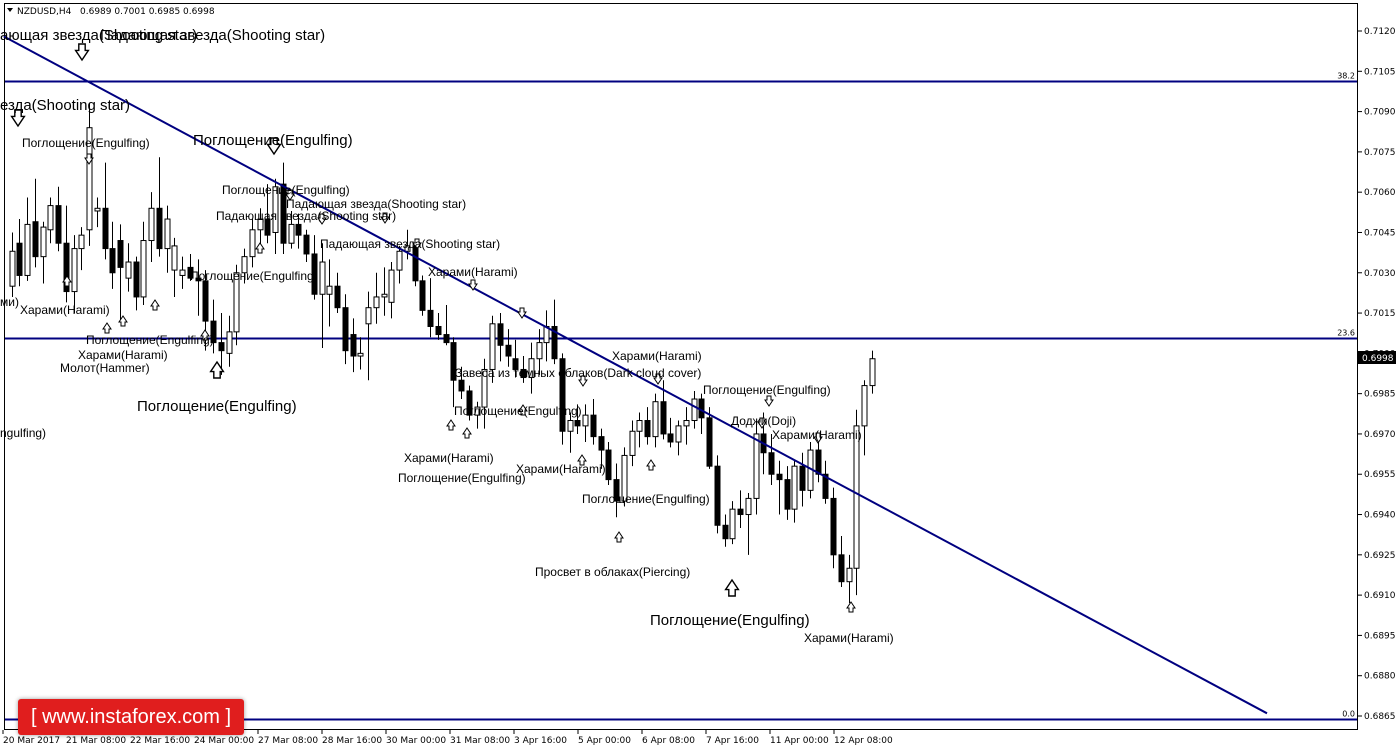 This screenshot has height=750, width=1398. I want to click on current-price-label: 0.6998, so click(1378, 359).